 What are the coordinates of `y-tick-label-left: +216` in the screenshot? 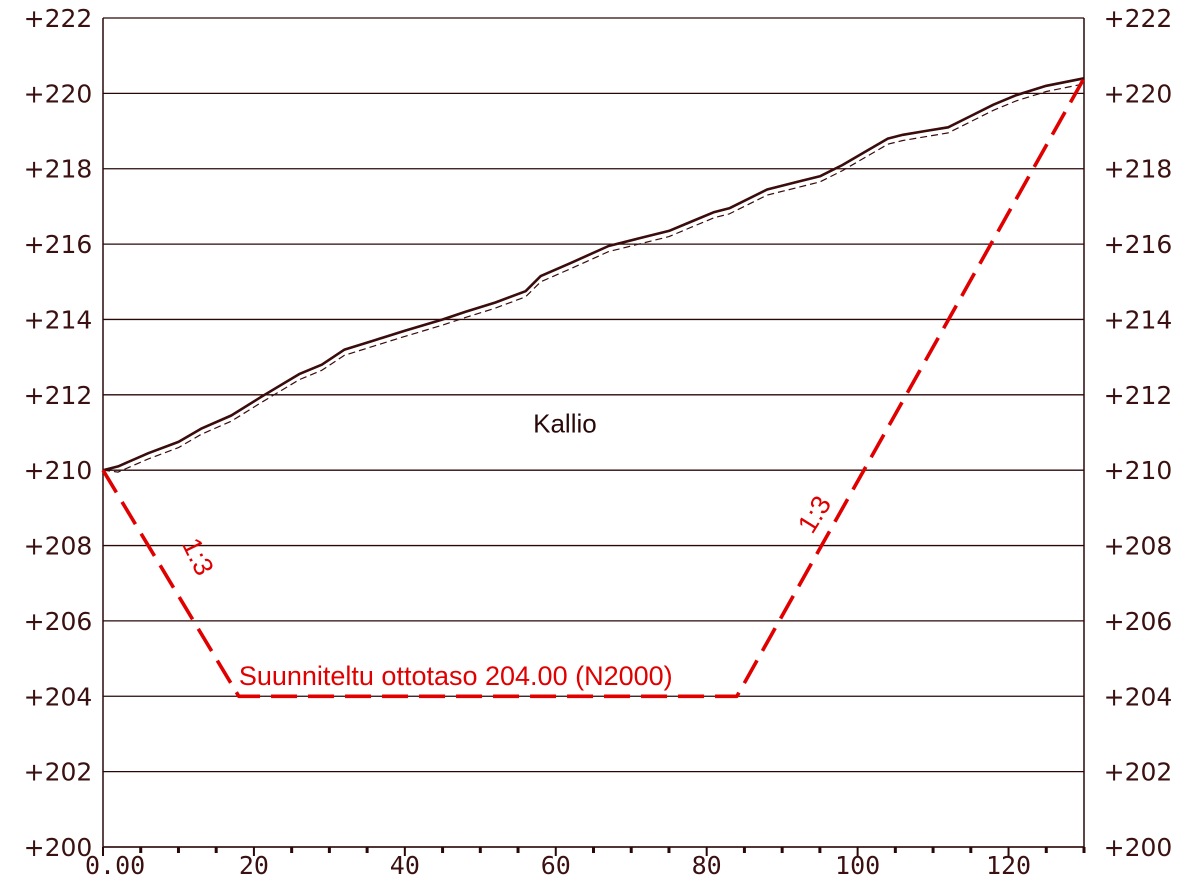 It's located at (58, 244).